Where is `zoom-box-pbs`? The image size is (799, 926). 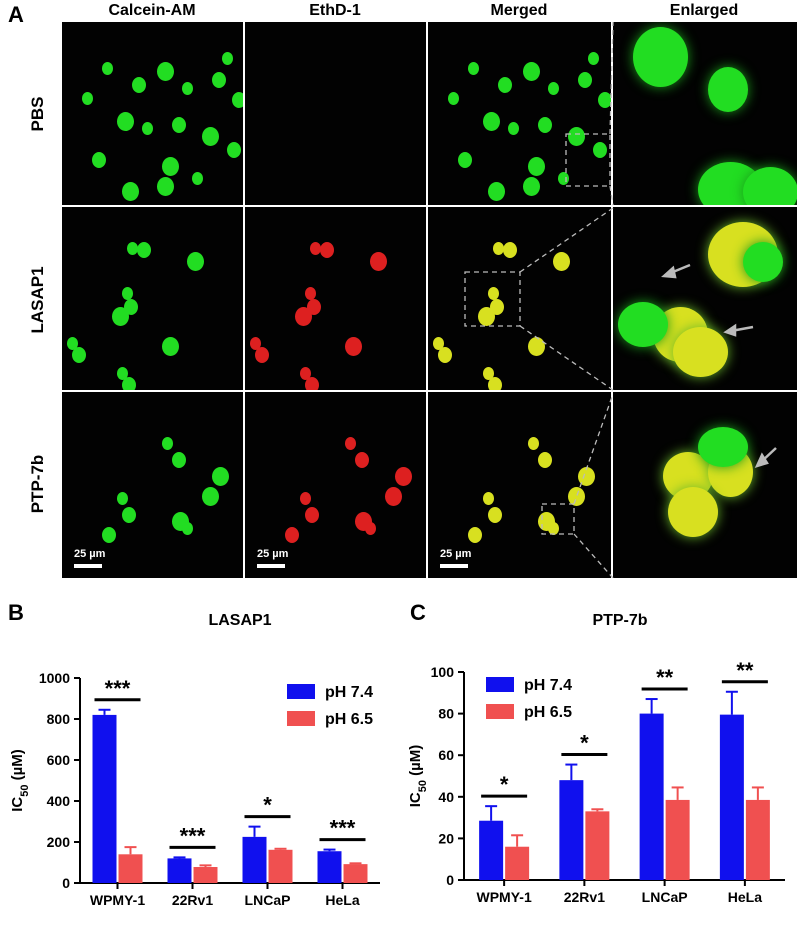 zoom-box-pbs is located at coordinates (588, 160).